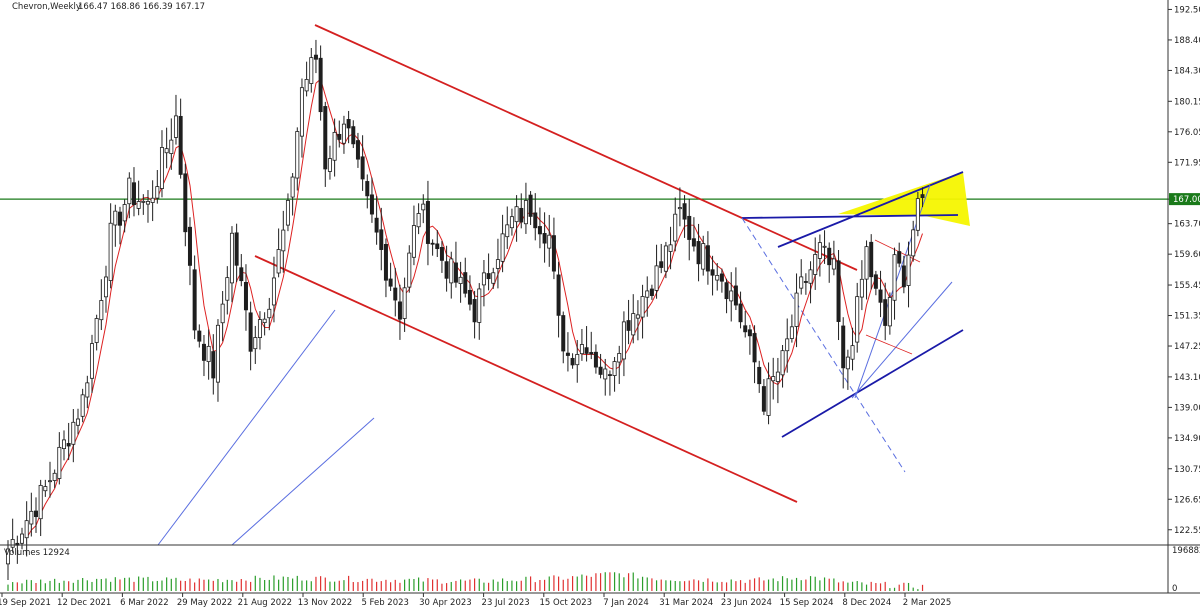 Image resolution: width=1200 pixels, height=609 pixels. What do you see at coordinates (465, 581) in the screenshot?
I see `volume-bars` at bounding box center [465, 581].